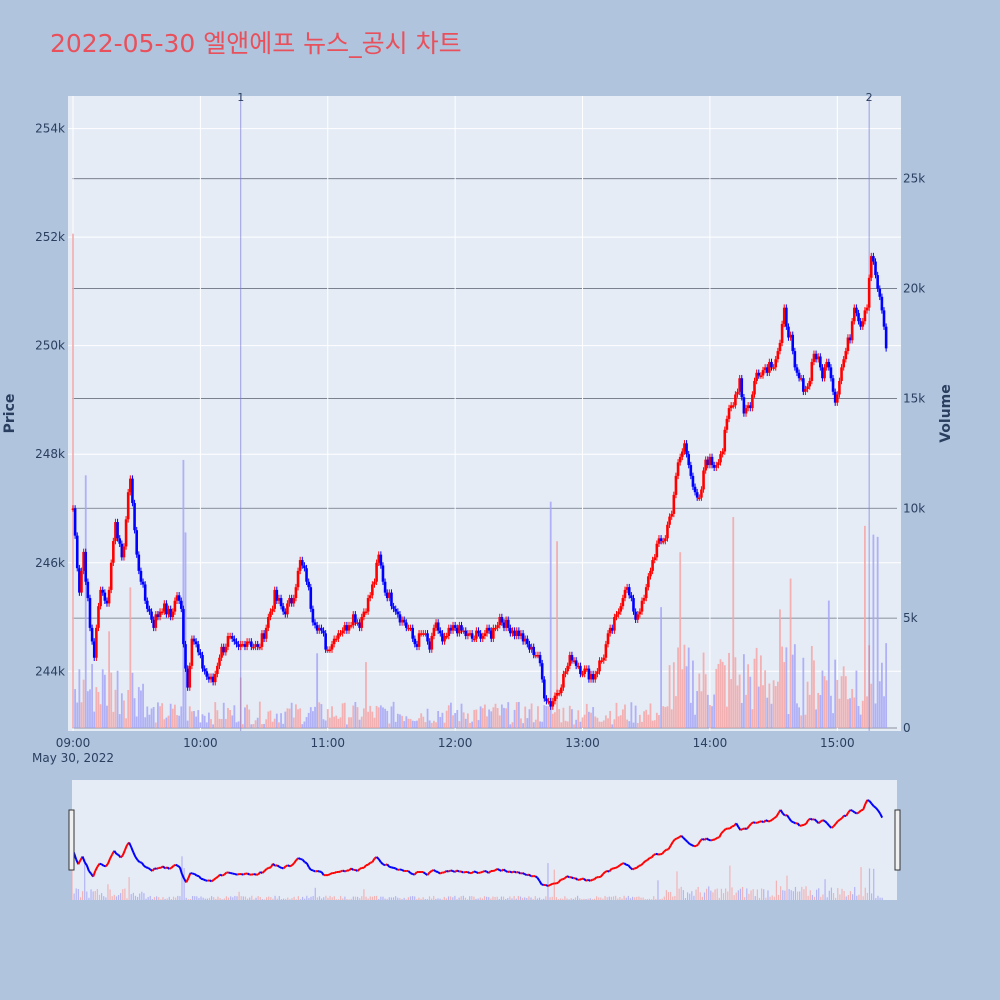 The image size is (1000, 1000). Describe the element at coordinates (71, 840) in the screenshot. I see `range-slider-left-handle` at that location.